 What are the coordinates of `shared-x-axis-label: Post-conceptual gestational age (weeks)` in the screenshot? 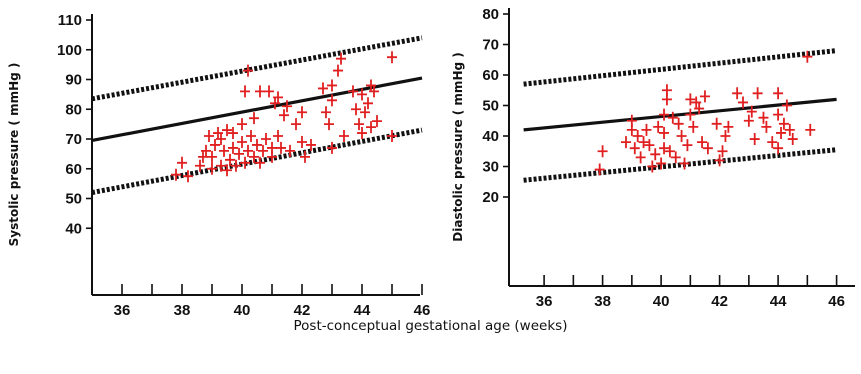 It's located at (430, 326).